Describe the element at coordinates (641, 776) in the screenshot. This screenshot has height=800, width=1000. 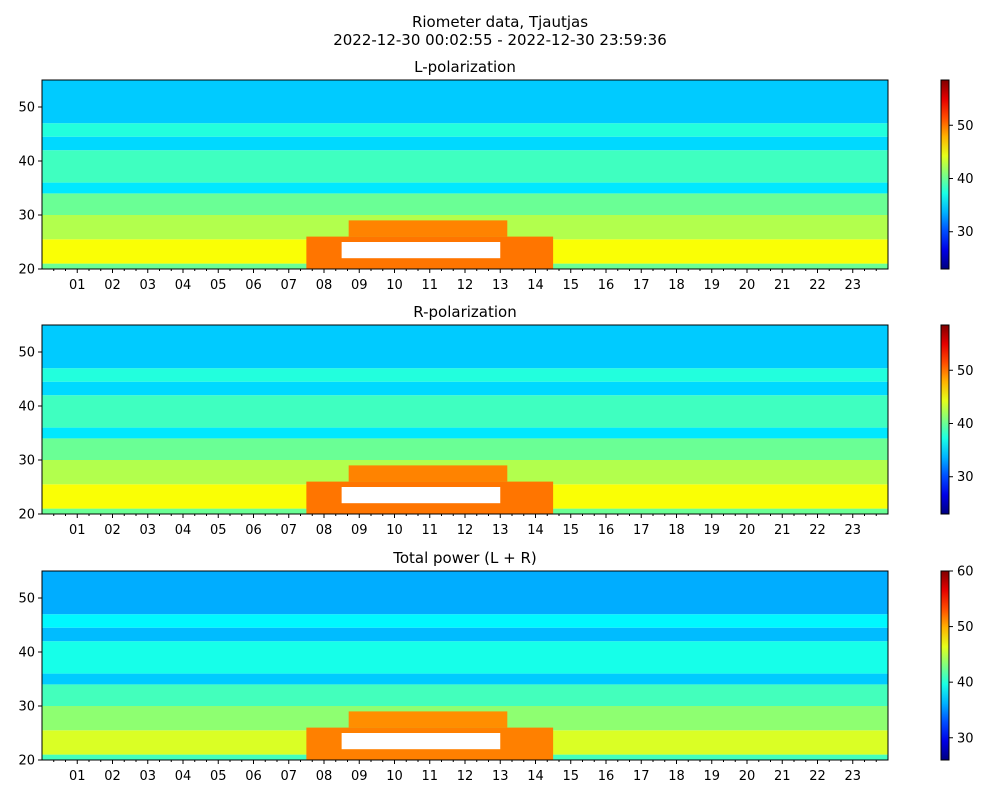
I see `x-tick-label: 17` at that location.